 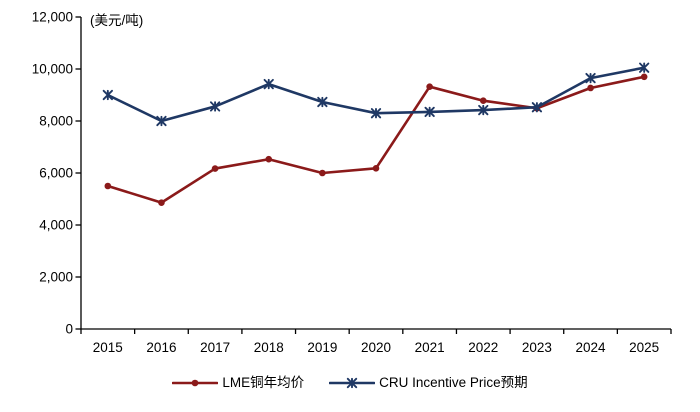 I want to click on svg-text: 2022, so click(x=483, y=347).